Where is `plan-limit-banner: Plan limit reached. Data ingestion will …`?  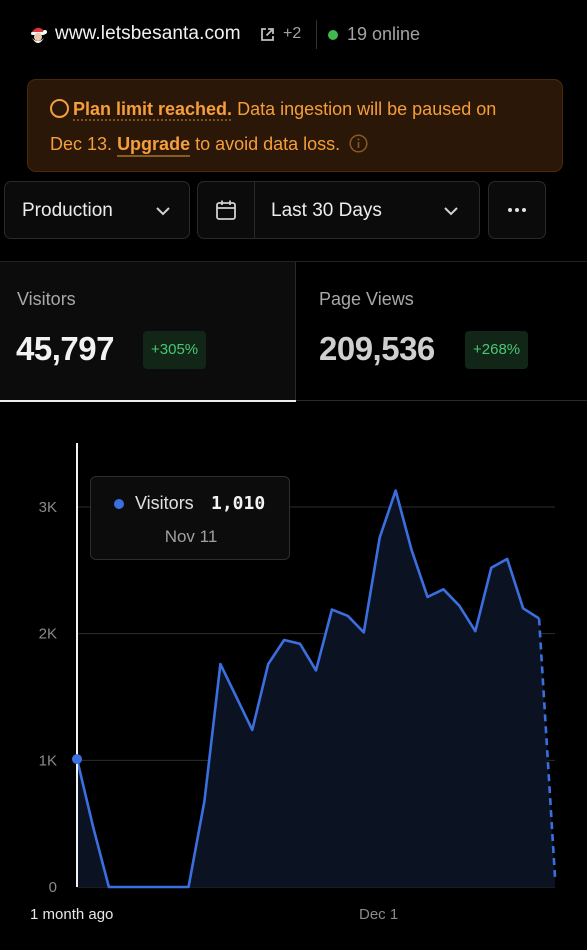
plan-limit-banner: Plan limit reached. Data ingestion will … is located at coordinates (295, 125).